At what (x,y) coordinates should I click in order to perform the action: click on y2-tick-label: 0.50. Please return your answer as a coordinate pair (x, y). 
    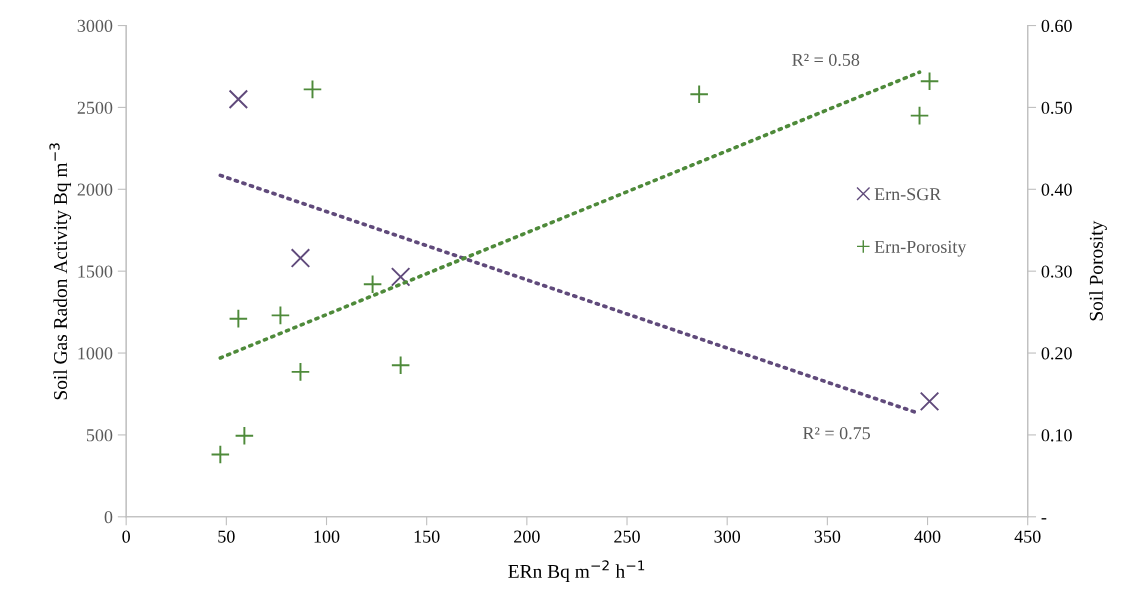
    Looking at the image, I should click on (1056, 107).